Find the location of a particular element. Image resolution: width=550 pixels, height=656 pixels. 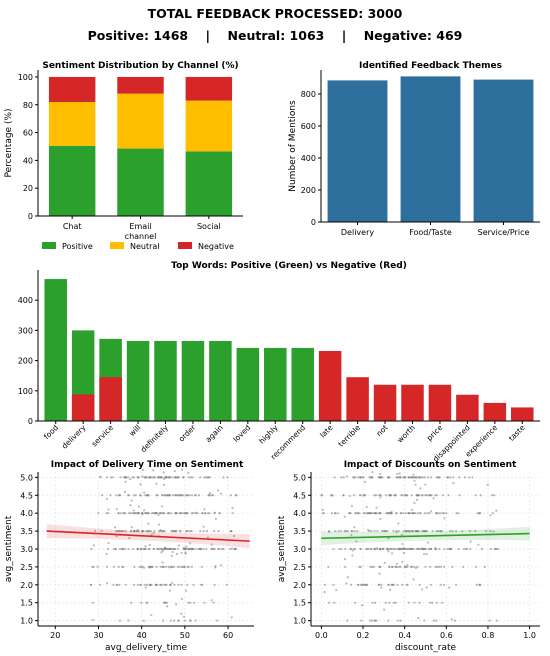

word-bar-negative-service is located at coordinates (110, 399).